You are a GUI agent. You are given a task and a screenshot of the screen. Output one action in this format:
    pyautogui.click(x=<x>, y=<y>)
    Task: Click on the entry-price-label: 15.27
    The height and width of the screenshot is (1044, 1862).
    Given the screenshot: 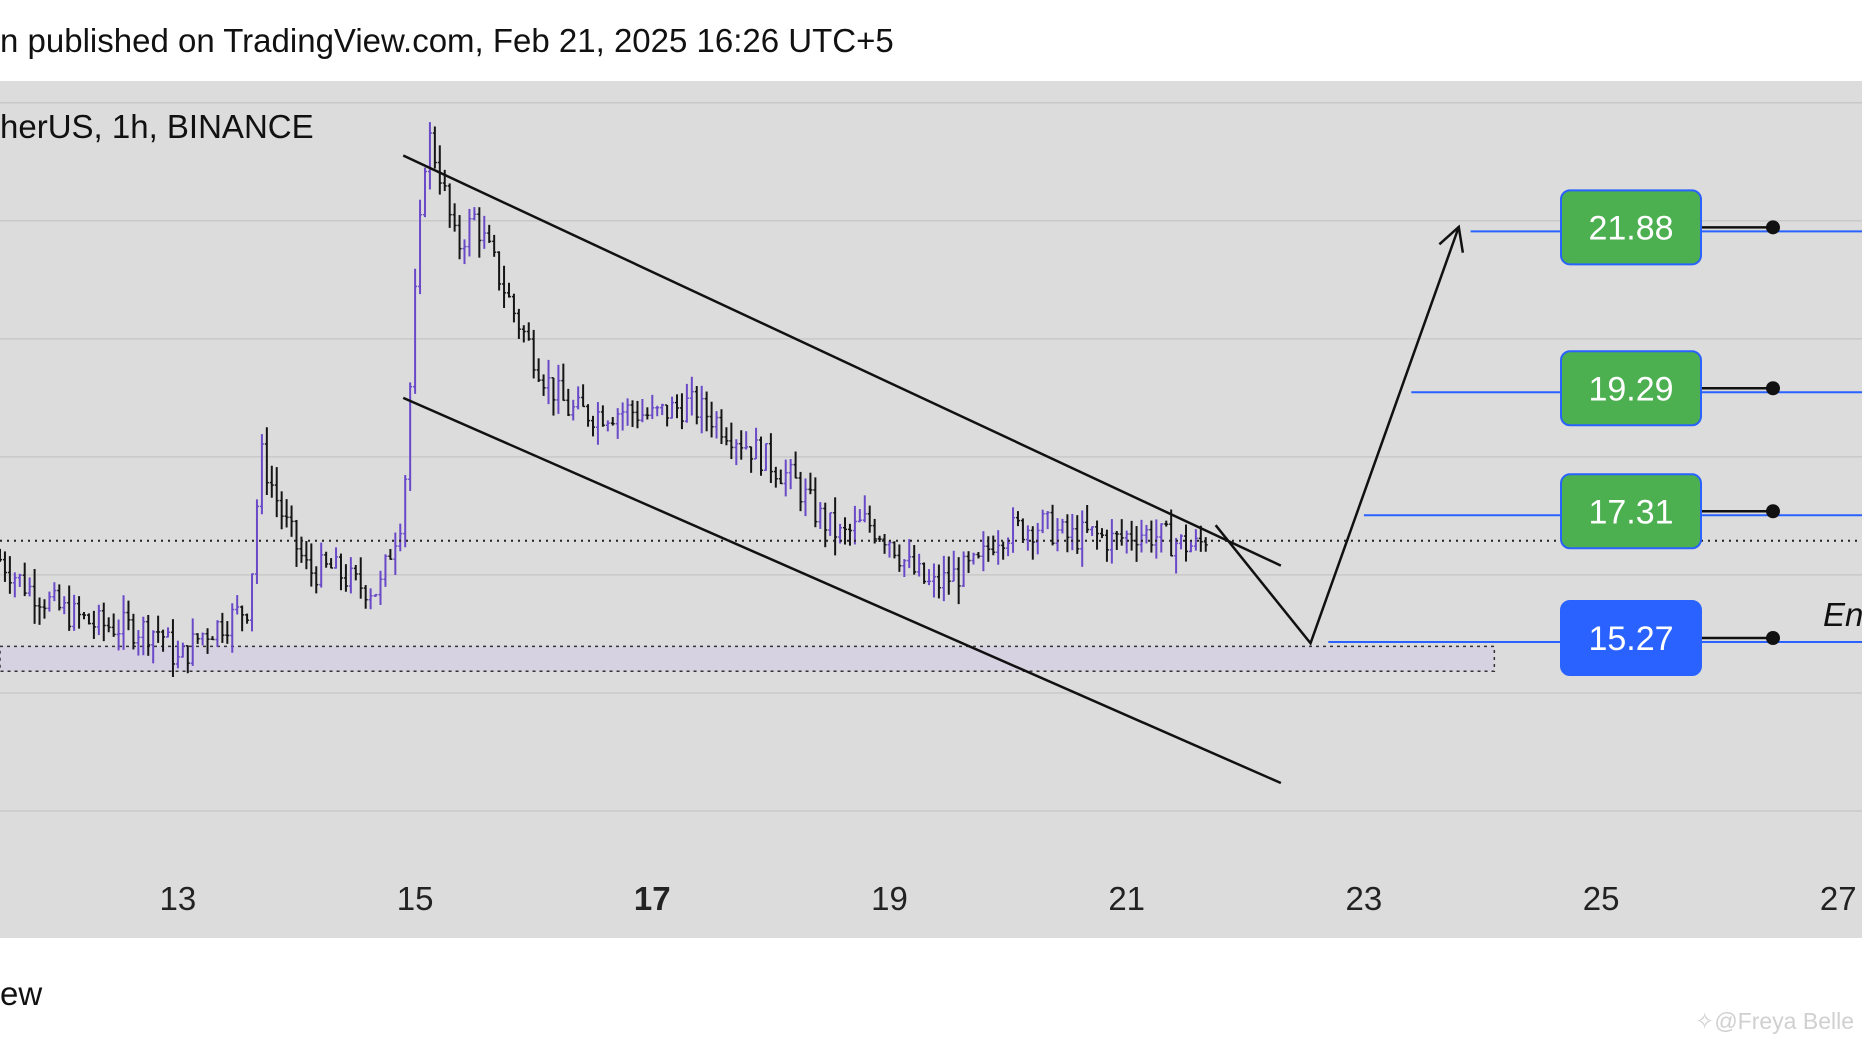 What is the action you would take?
    pyautogui.click(x=1630, y=639)
    